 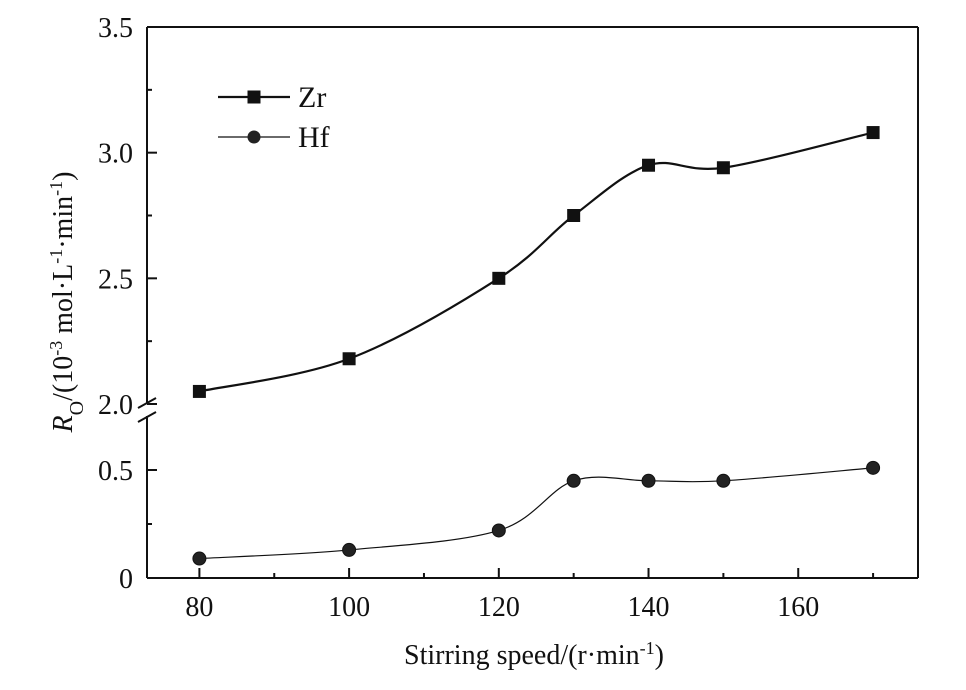 What do you see at coordinates (534, 654) in the screenshot?
I see `x-axis-label: Stirring speed/(r·min-1)` at bounding box center [534, 654].